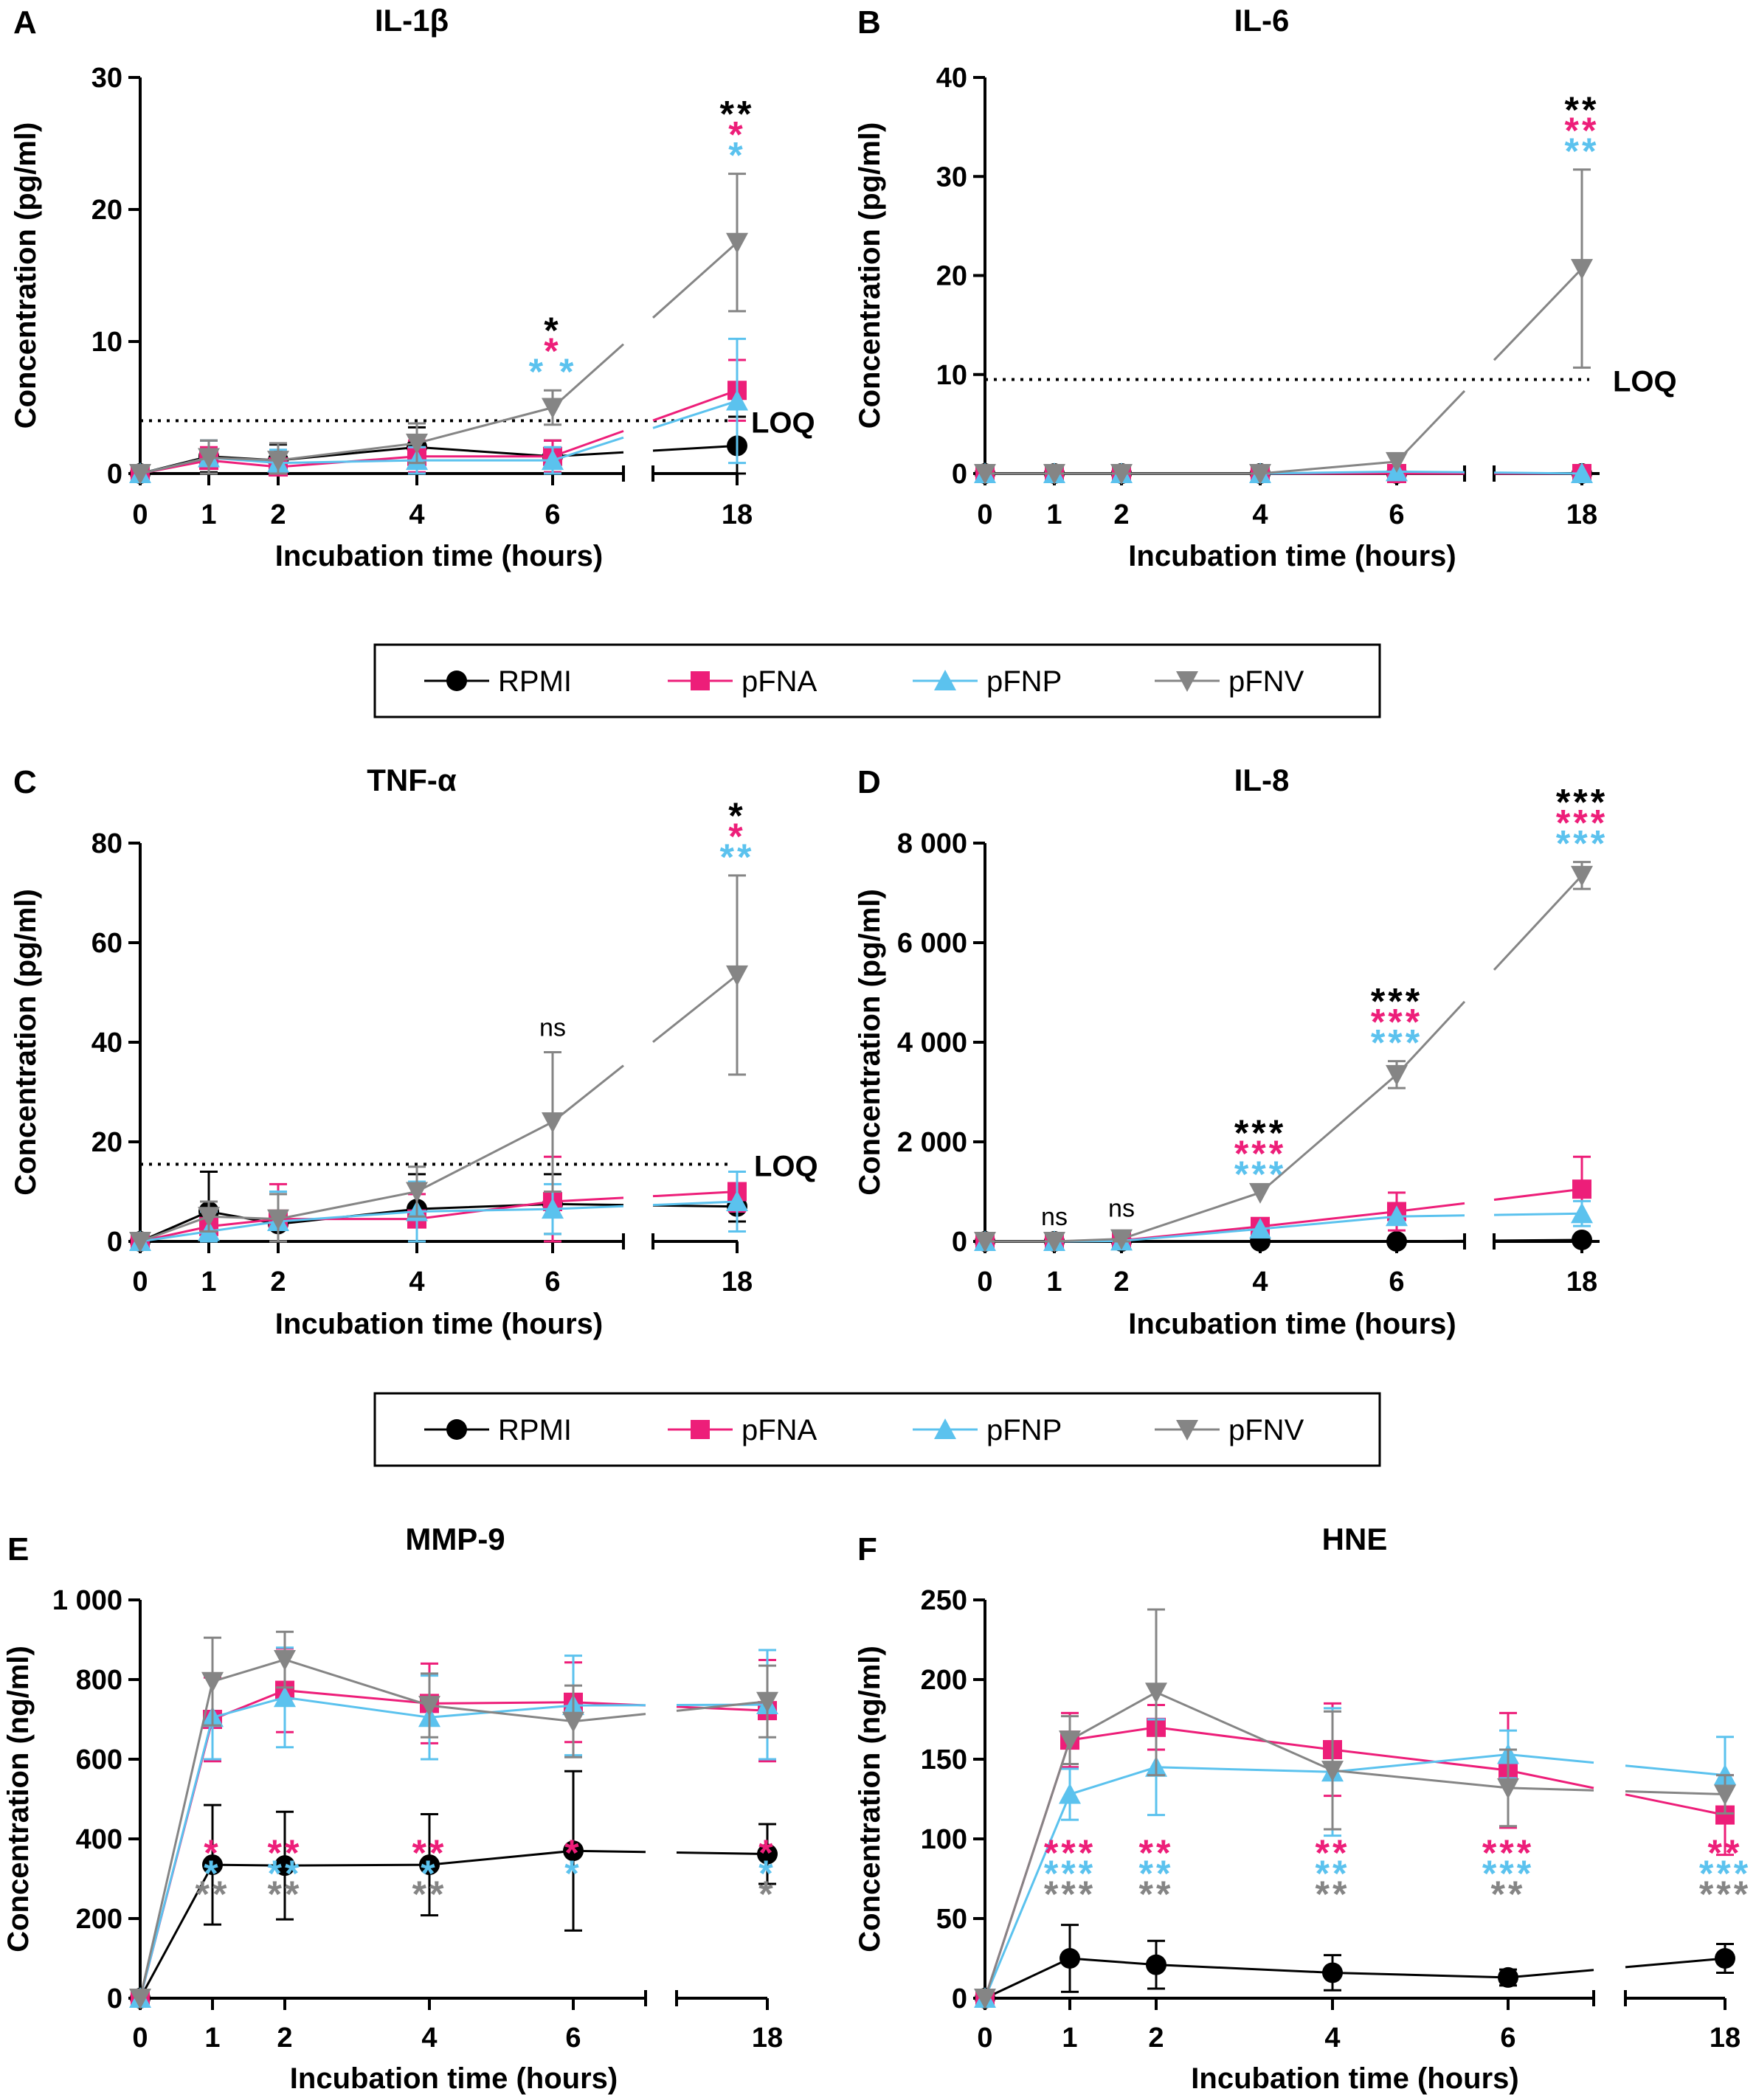  I want to click on y-tick-label: 400, so click(99, 1839).